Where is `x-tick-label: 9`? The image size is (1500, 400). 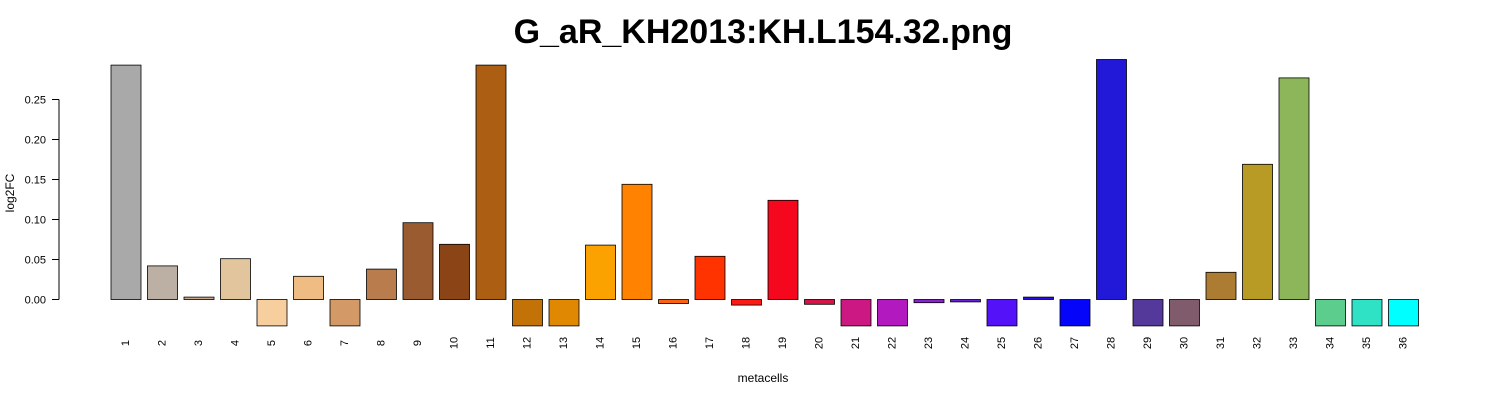 x-tick-label: 9 is located at coordinates (418, 343).